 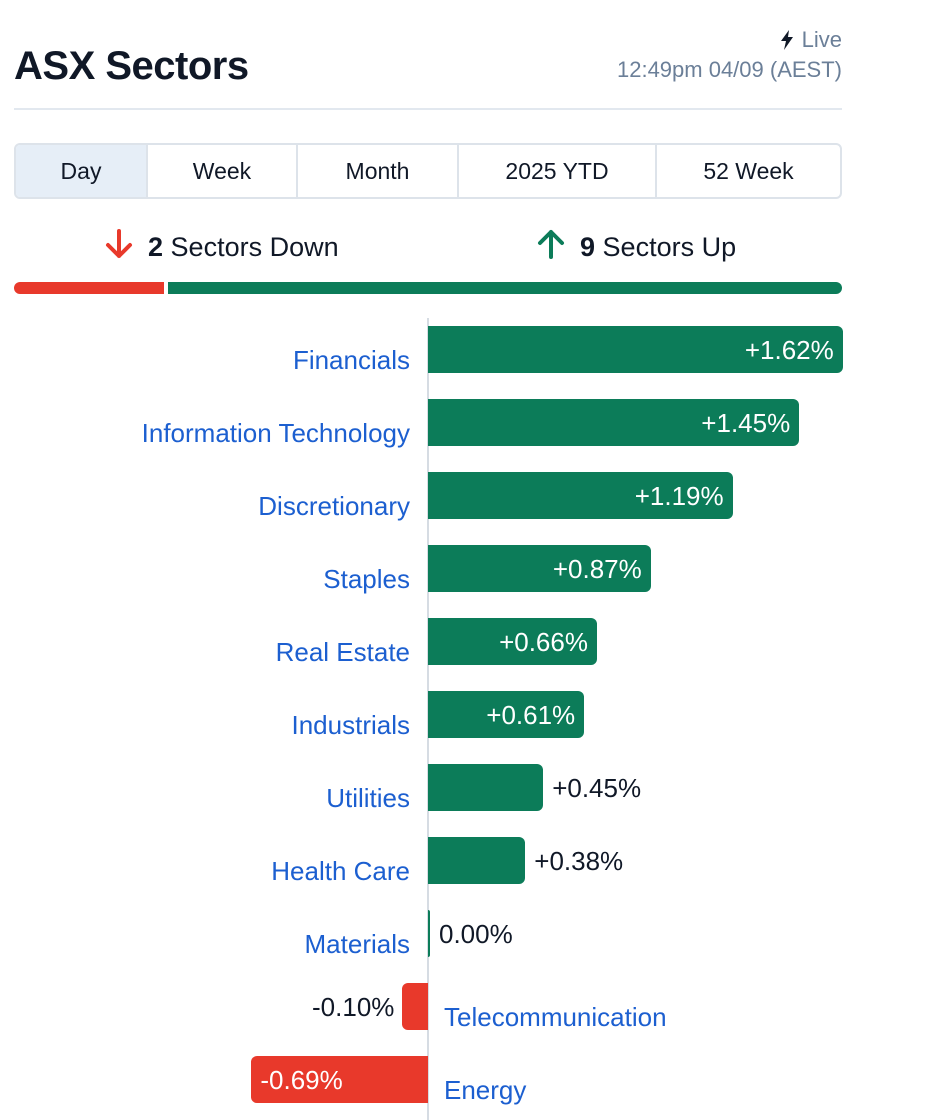 What do you see at coordinates (357, 944) in the screenshot?
I see `sector-label-materials: Materials` at bounding box center [357, 944].